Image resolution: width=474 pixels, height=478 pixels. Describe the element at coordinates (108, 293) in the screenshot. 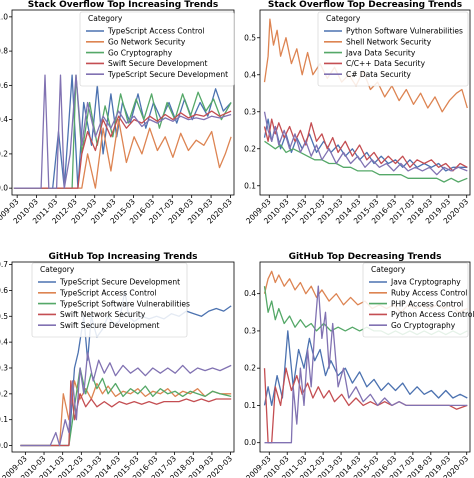

I see `chart-3-legend-label-2: TypeScript Access Control` at that location.